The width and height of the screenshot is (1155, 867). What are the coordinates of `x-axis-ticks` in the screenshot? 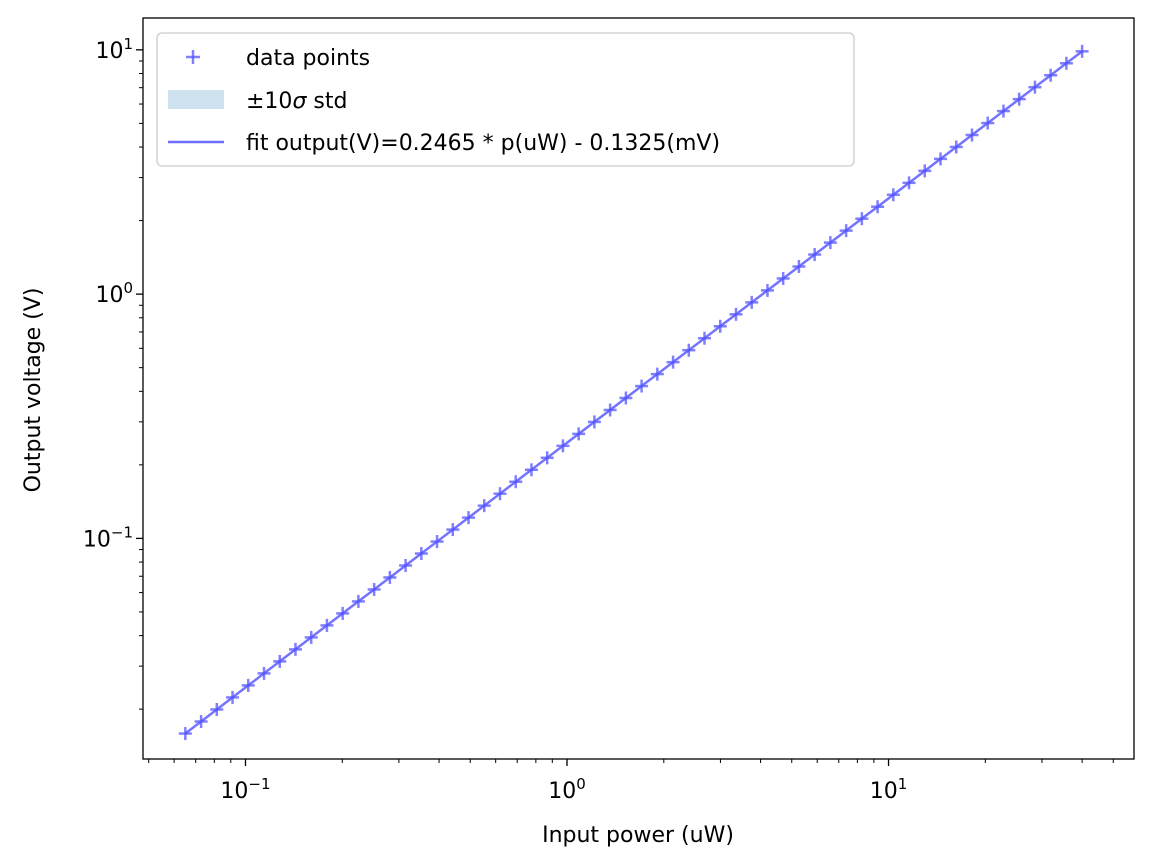 It's located at (631, 762).